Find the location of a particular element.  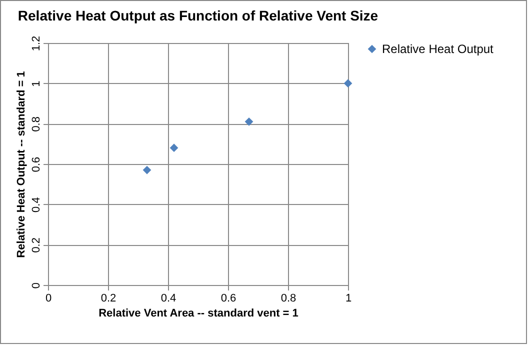

y-tick-label: 0.2 is located at coordinates (36, 245).